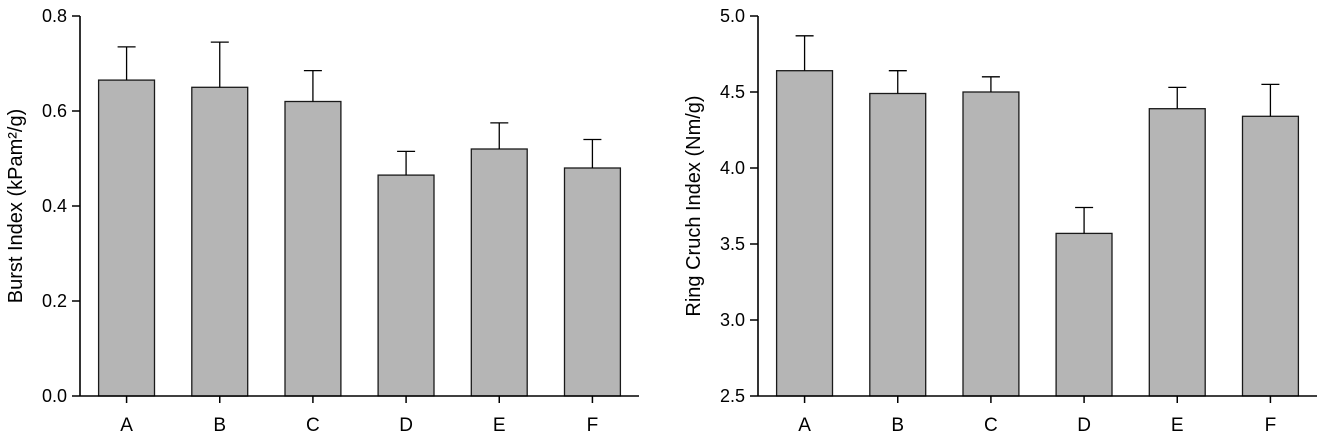 The height and width of the screenshot is (444, 1333). Describe the element at coordinates (732, 92) in the screenshot. I see `y-tick-label-4: 4.5` at that location.